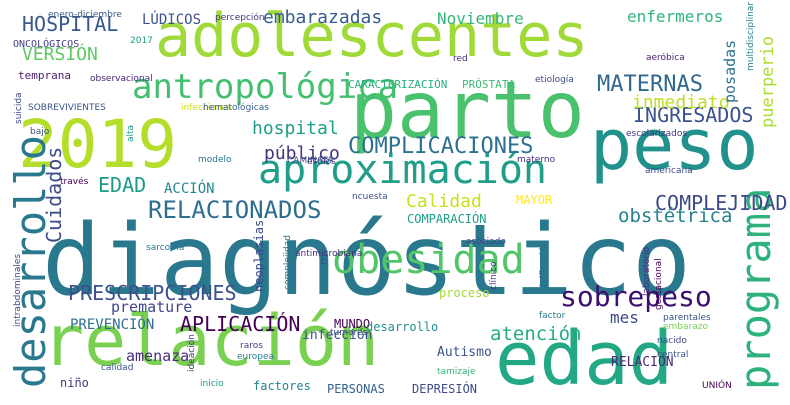  Describe the element at coordinates (659, 284) in the screenshot. I see `word-87: gestacional` at that location.